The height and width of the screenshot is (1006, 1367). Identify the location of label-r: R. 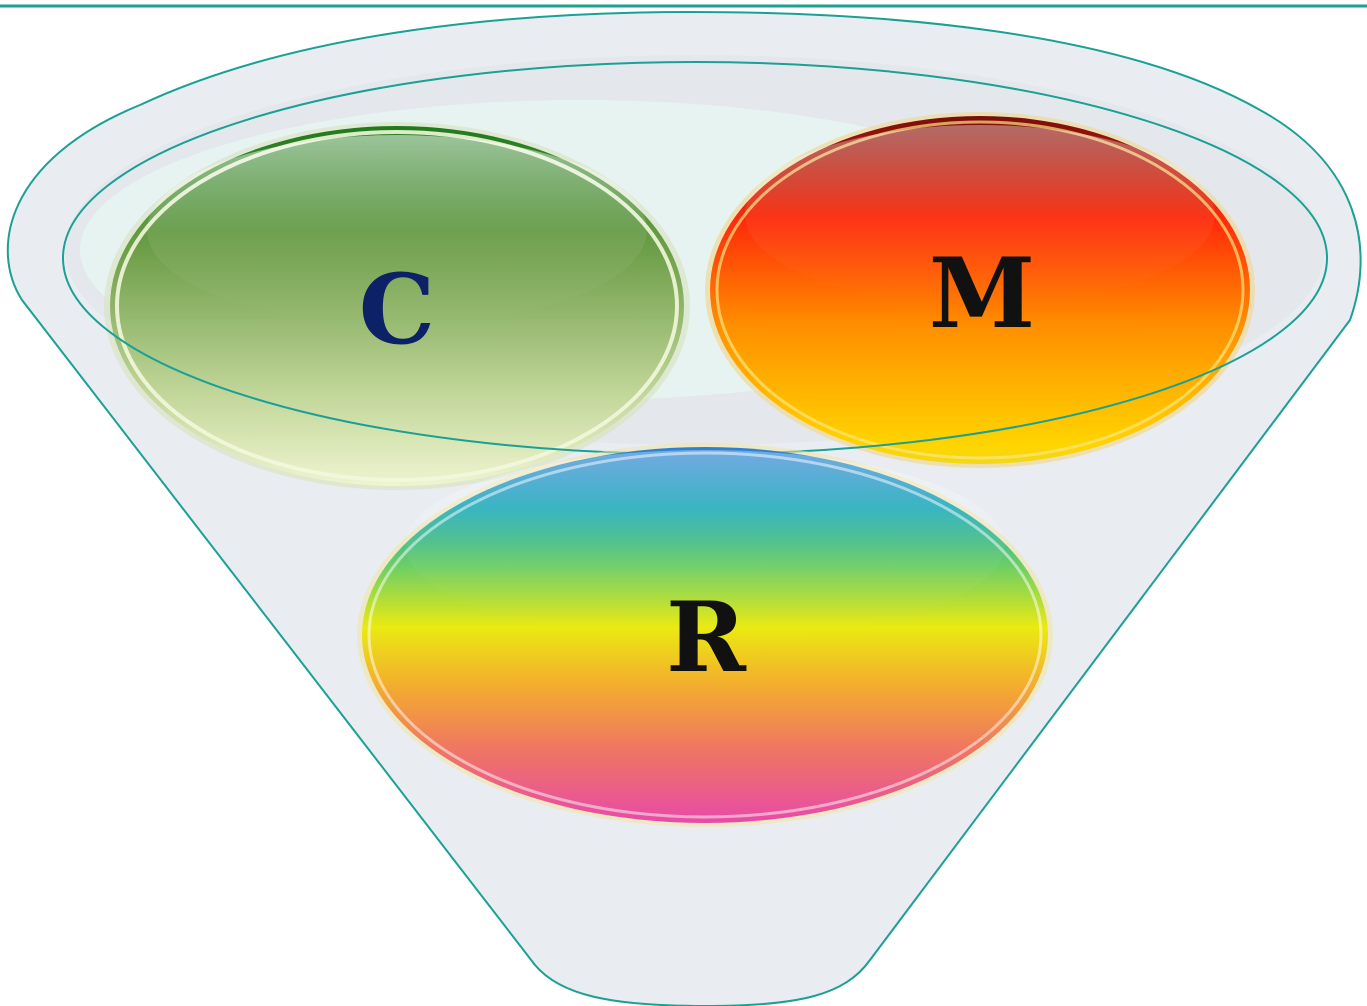
(706, 637).